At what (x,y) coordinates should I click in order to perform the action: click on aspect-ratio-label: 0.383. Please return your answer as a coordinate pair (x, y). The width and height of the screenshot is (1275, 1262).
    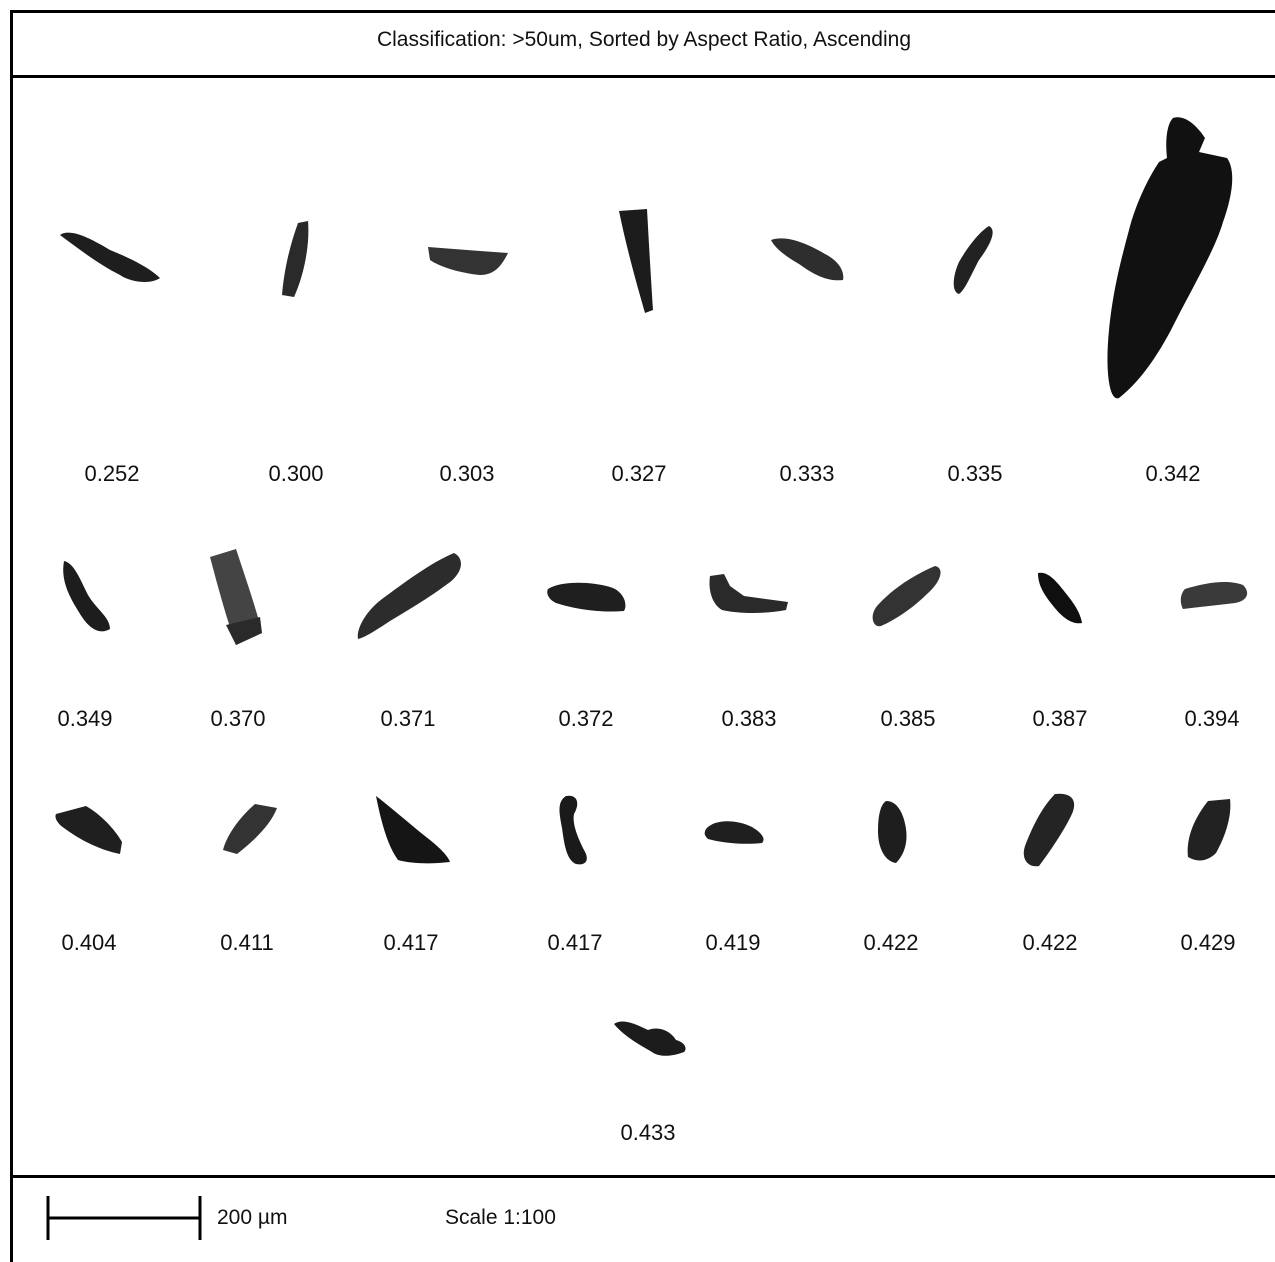
    Looking at the image, I should click on (749, 718).